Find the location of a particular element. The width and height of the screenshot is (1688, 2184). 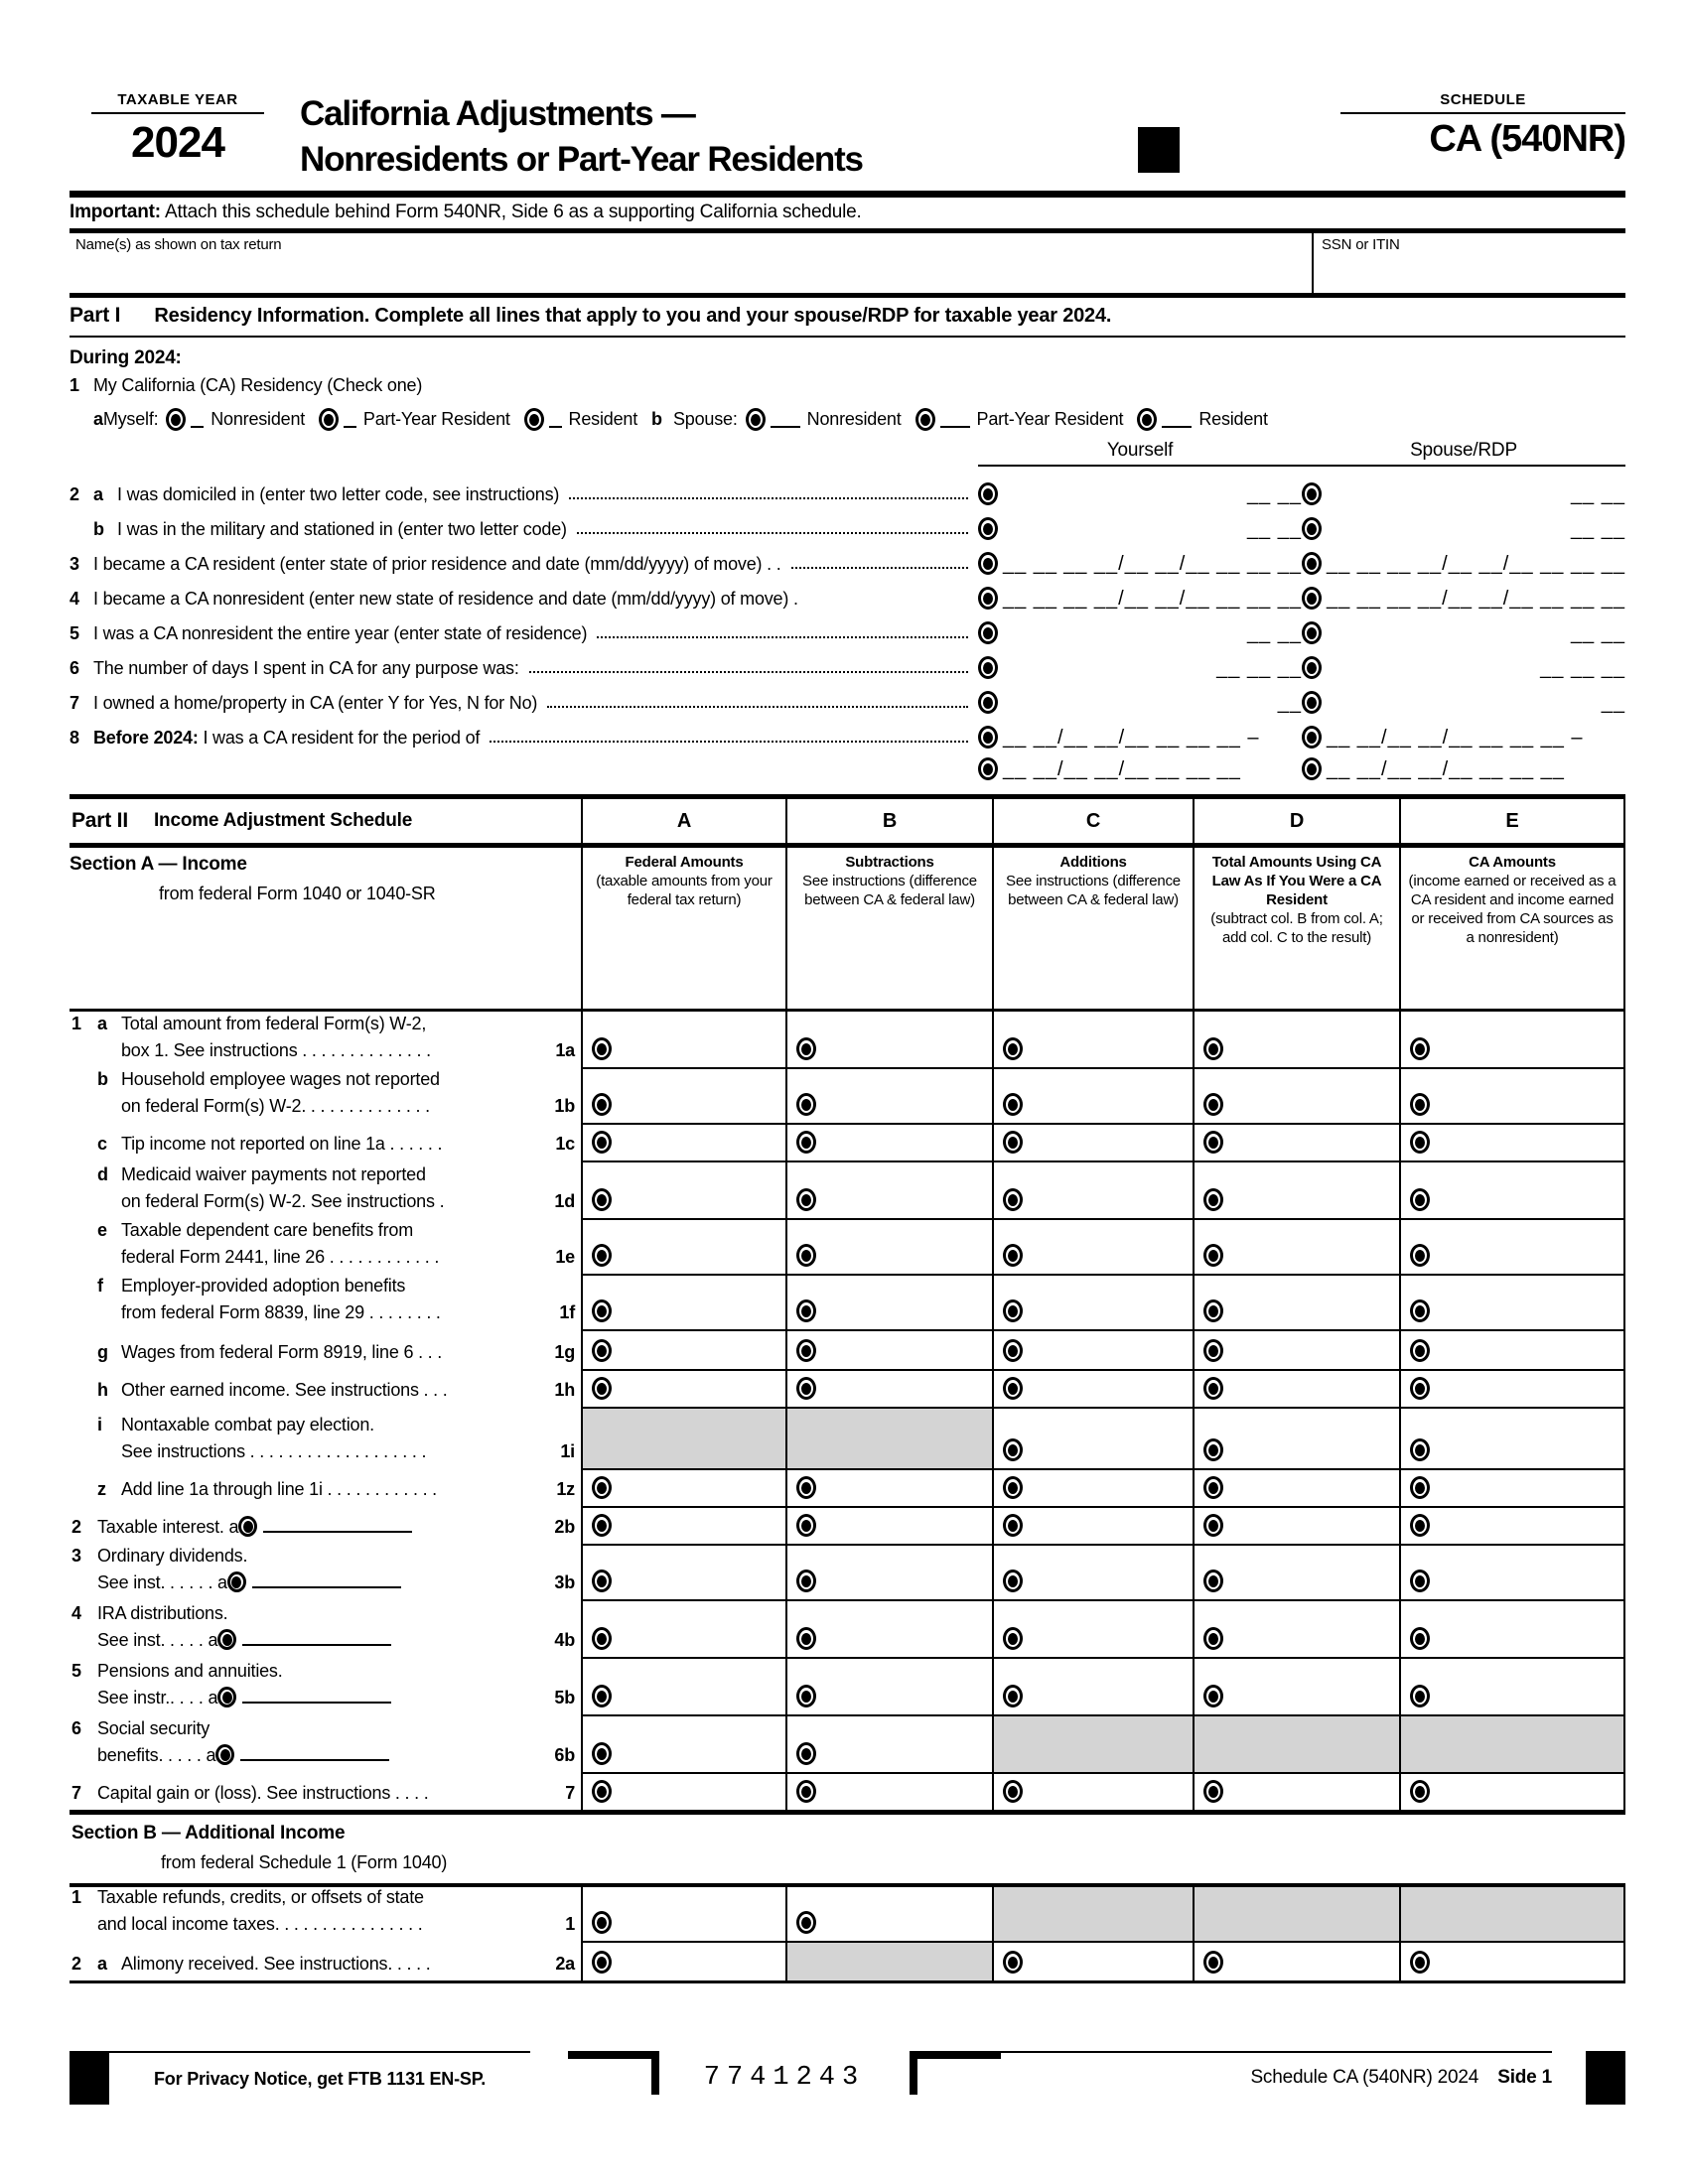

myself-partyear-radio is located at coordinates (329, 419).